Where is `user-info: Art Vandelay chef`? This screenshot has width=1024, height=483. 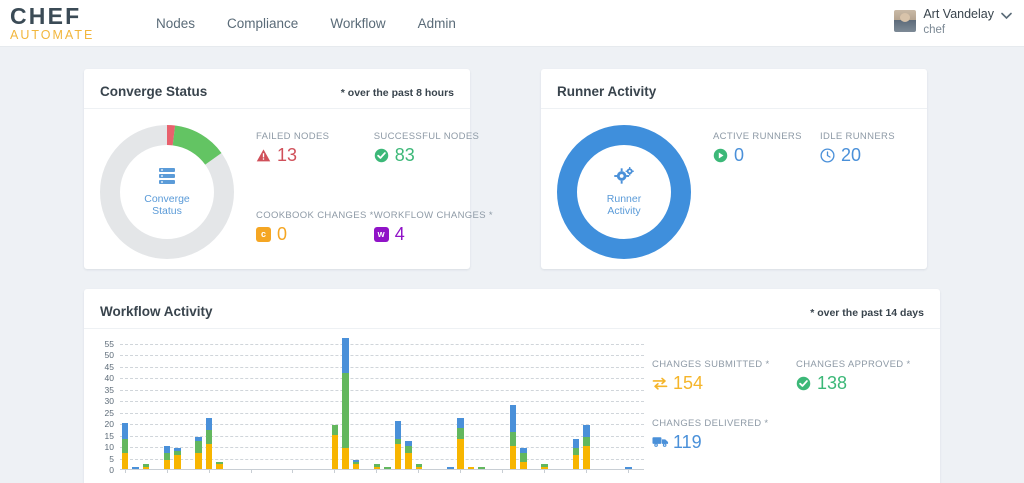 user-info: Art Vandelay chef is located at coordinates (958, 22).